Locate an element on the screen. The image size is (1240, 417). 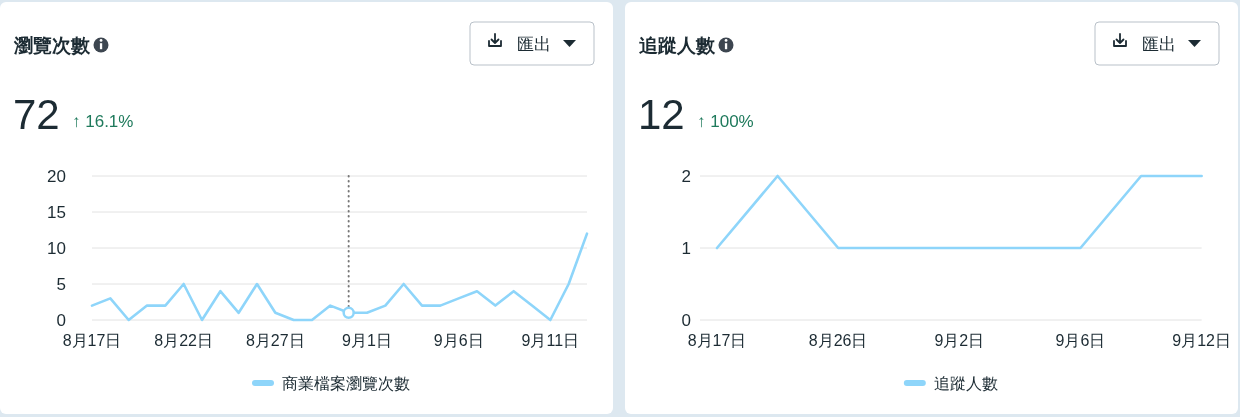
y-tick-label: 20 is located at coordinates (56, 176).